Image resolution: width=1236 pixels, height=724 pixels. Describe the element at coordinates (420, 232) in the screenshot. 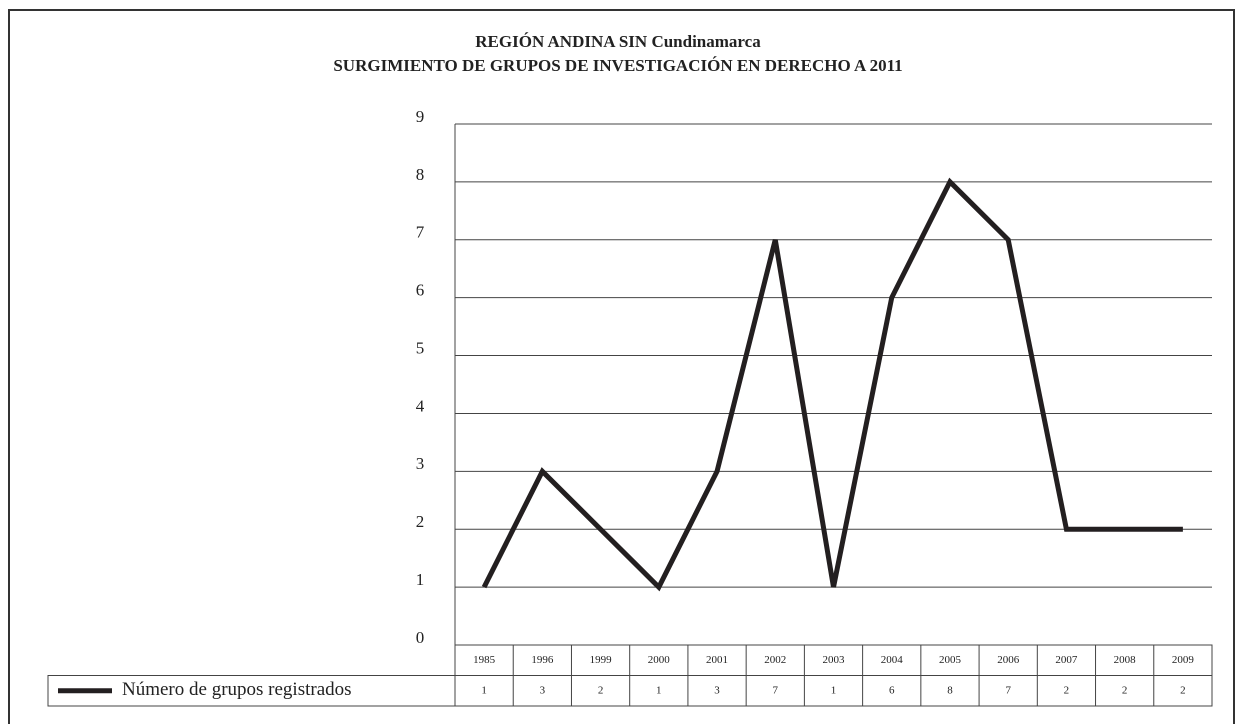

I see `y-tick-label: 7` at that location.